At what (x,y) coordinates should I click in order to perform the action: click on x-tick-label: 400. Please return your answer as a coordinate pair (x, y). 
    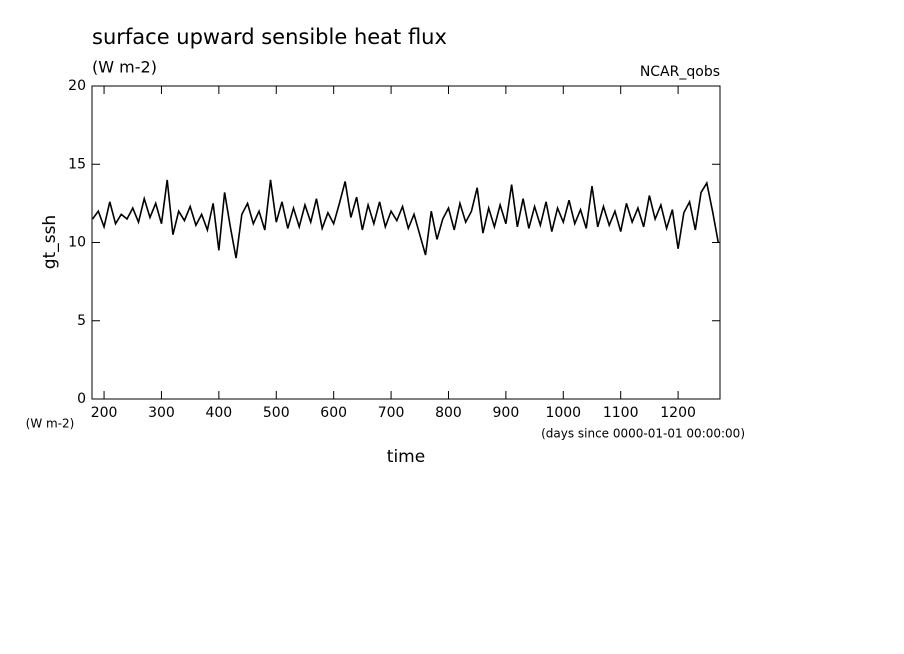
    Looking at the image, I should click on (218, 413).